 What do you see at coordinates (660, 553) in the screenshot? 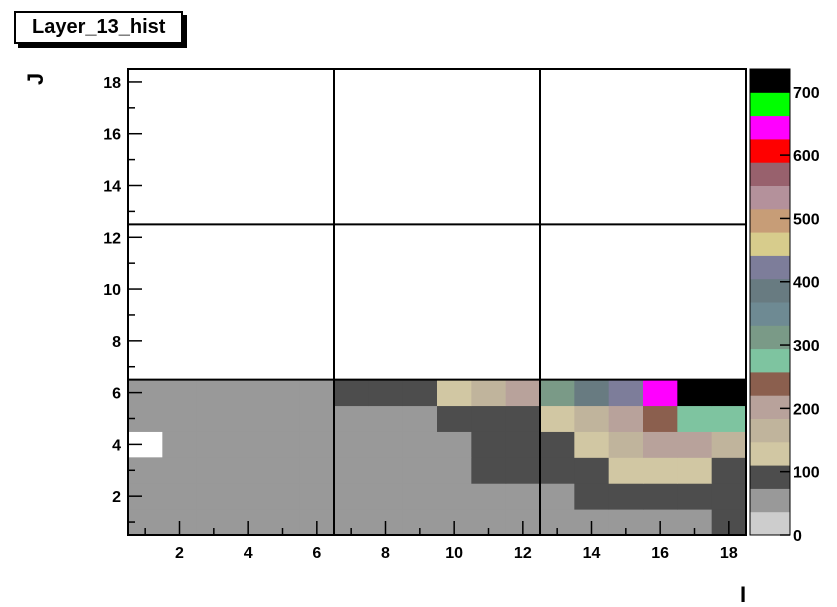
I see `x-tick-label: 16` at bounding box center [660, 553].